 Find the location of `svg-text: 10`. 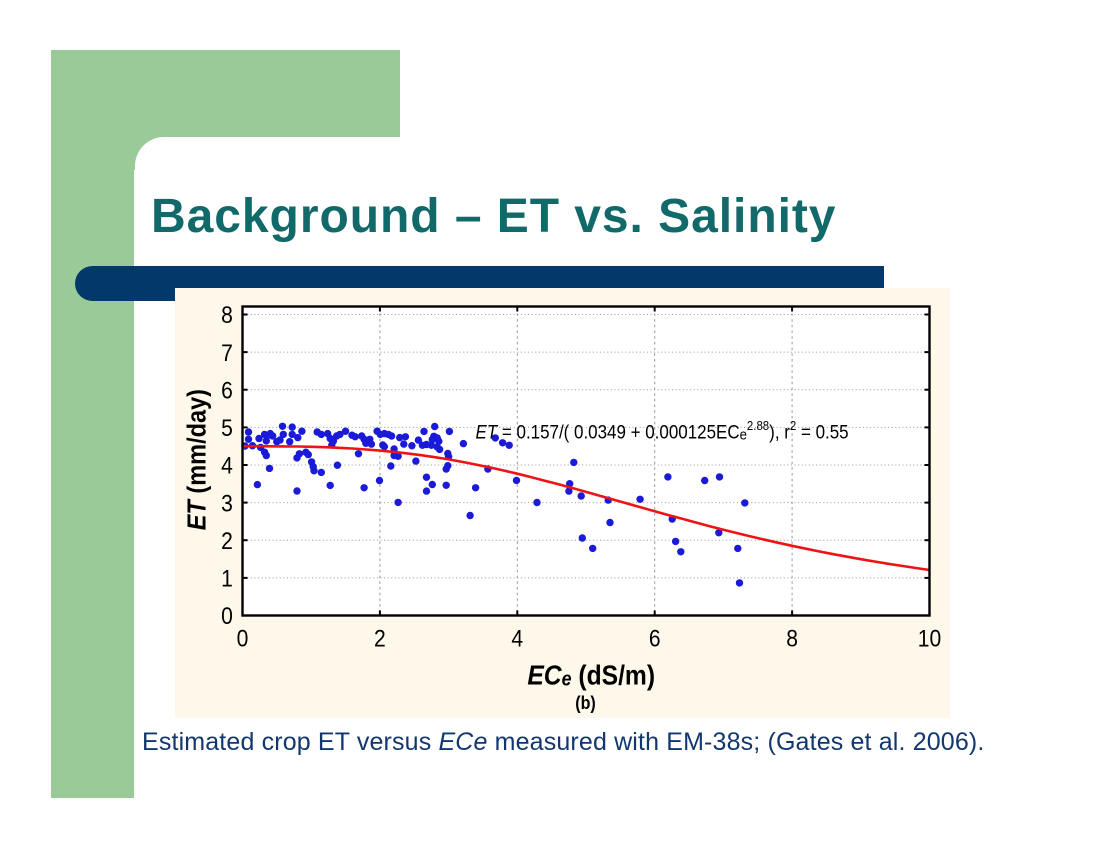

svg-text: 10 is located at coordinates (929, 638).